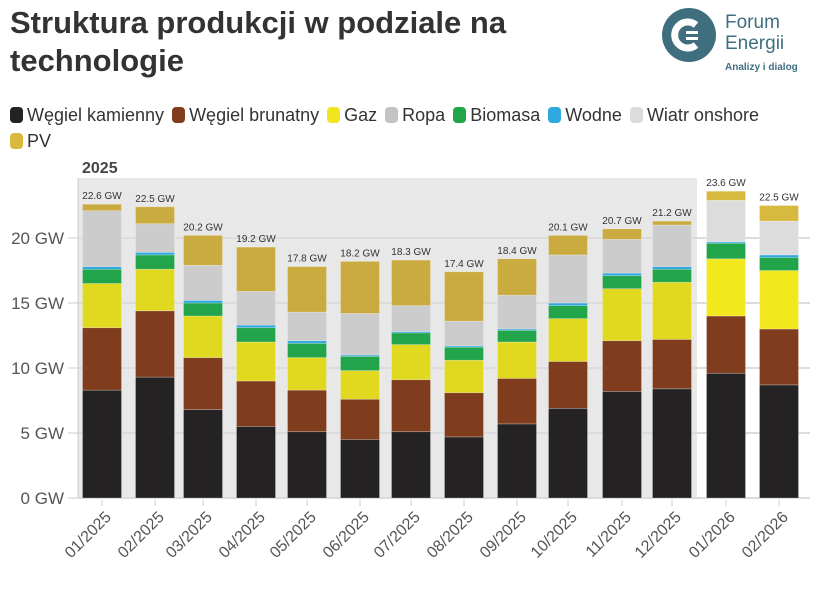 Image resolution: width=819 pixels, height=604 pixels. What do you see at coordinates (593, 115) in the screenshot?
I see `legend-label: Wodne` at bounding box center [593, 115].